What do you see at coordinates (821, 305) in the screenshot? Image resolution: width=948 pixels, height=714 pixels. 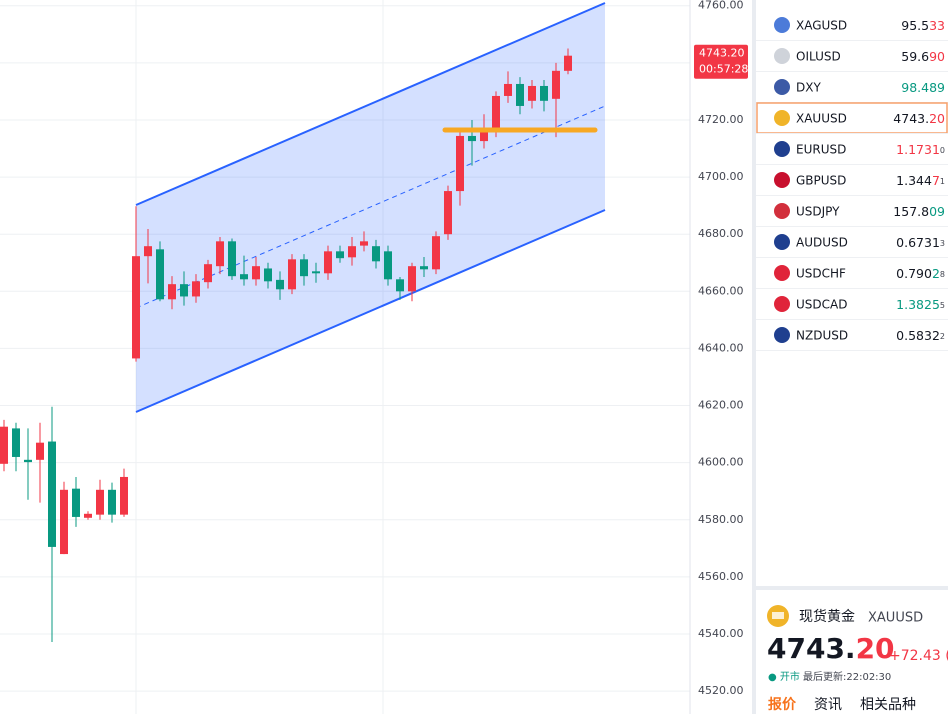 I see `symbol: USDCAD` at bounding box center [821, 305].